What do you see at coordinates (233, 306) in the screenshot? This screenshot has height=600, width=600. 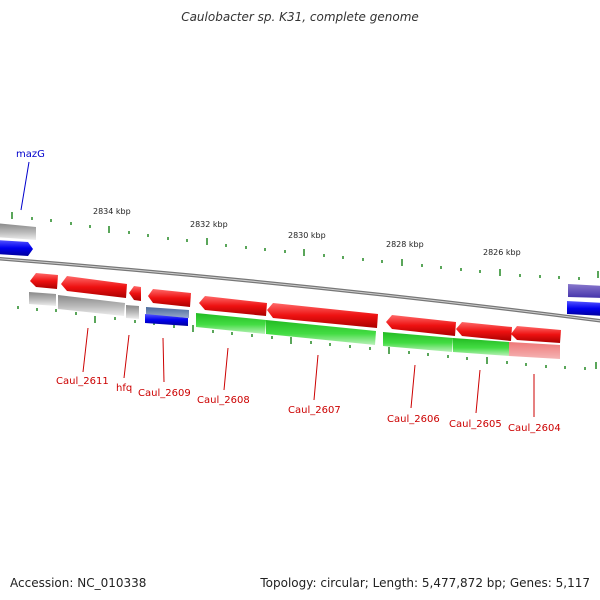 I see `gene-caul-2608-red` at bounding box center [233, 306].